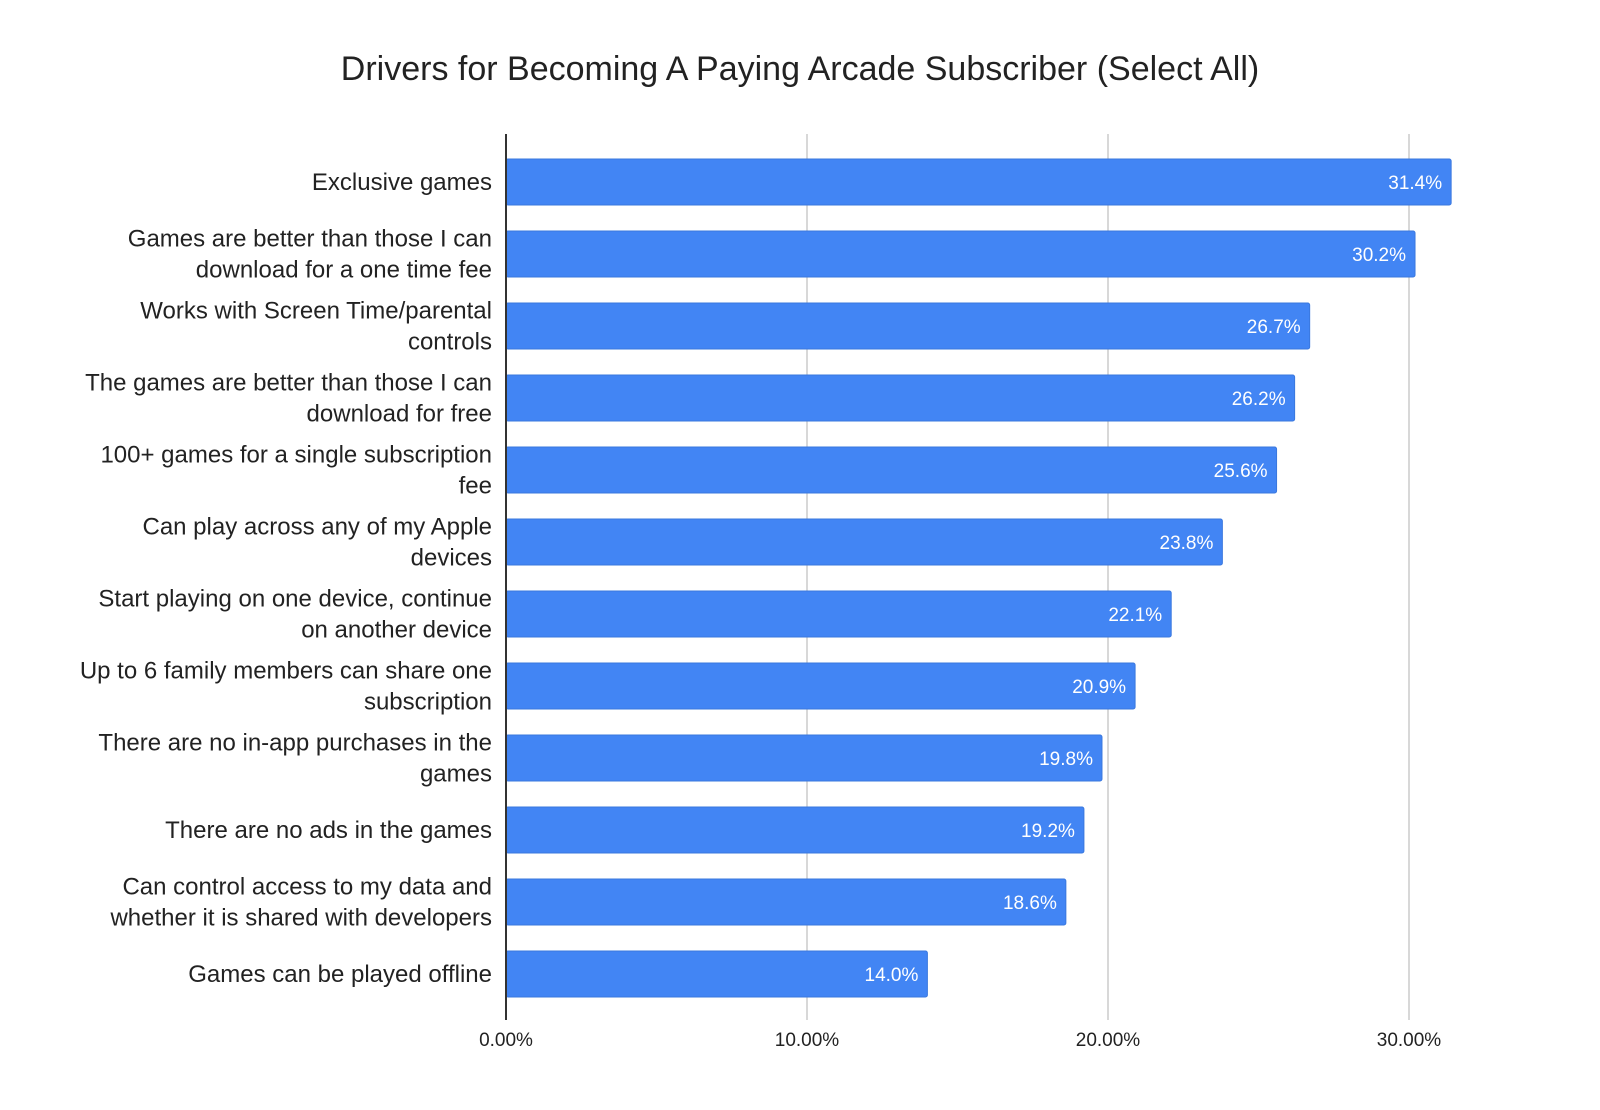 The image size is (1600, 1110). Describe the element at coordinates (960, 1040) in the screenshot. I see `x-tick-labels: 0.00% 10.00% 20.00% 30.00%` at that location.